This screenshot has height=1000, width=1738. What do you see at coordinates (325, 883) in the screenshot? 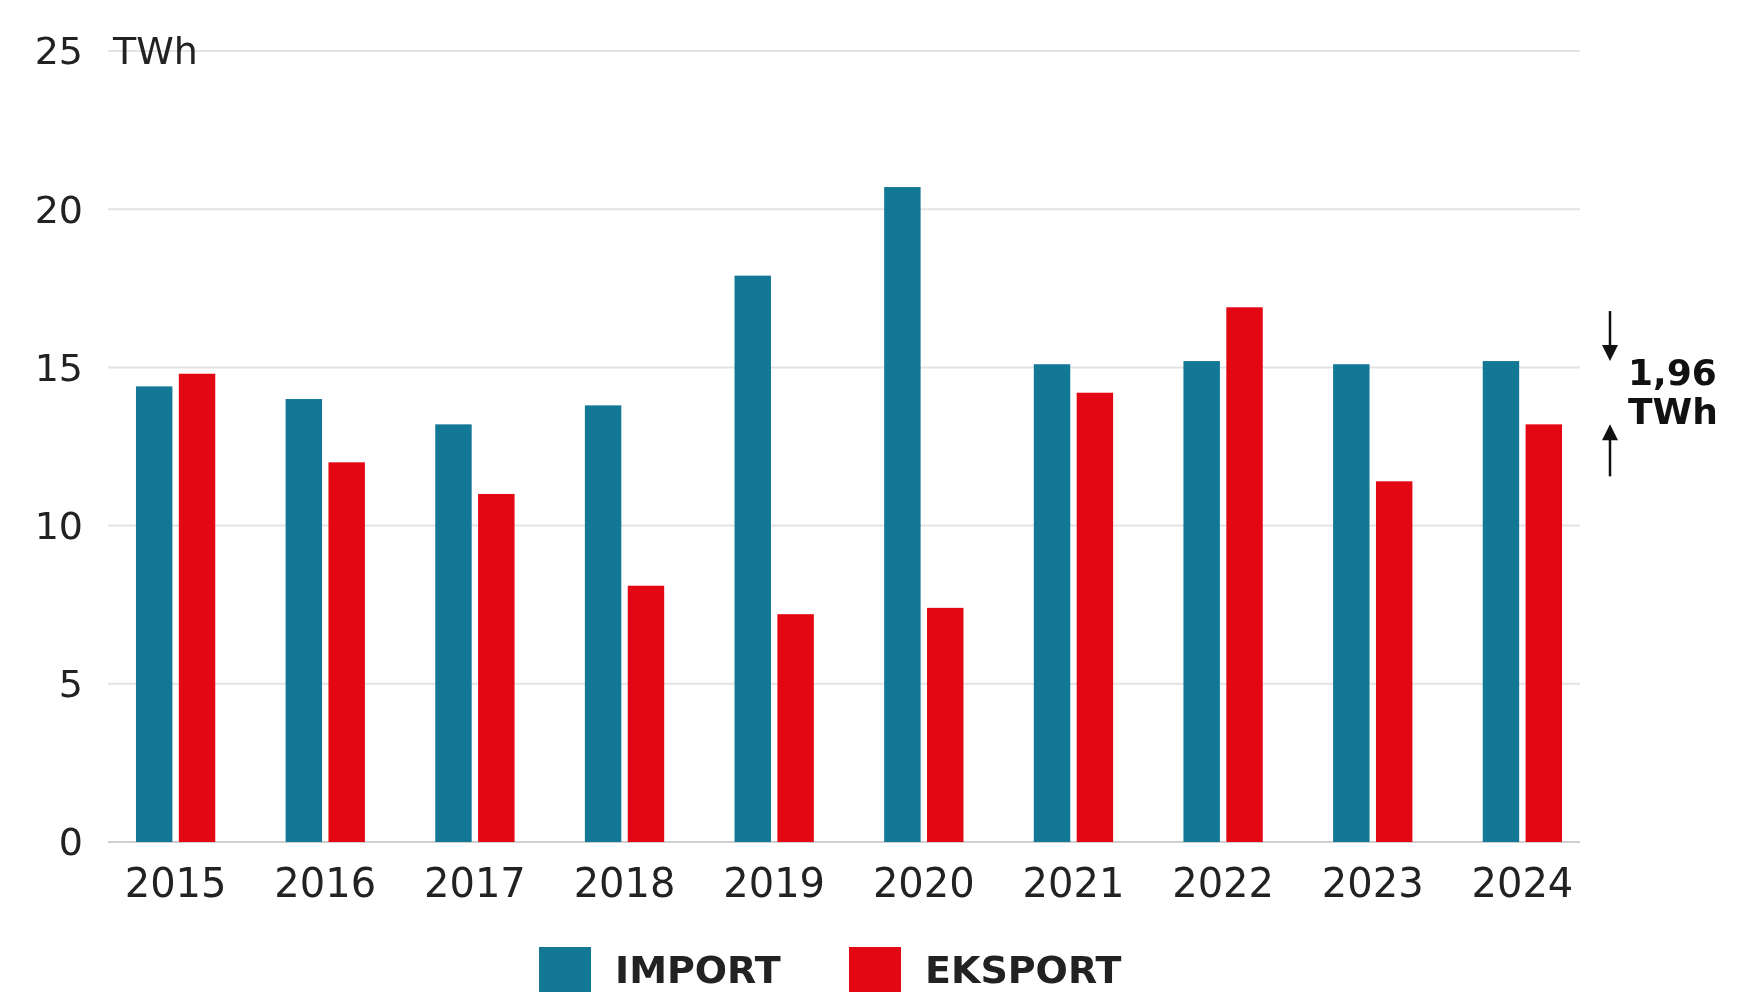
I see `x-tick-label: 2016` at bounding box center [325, 883].